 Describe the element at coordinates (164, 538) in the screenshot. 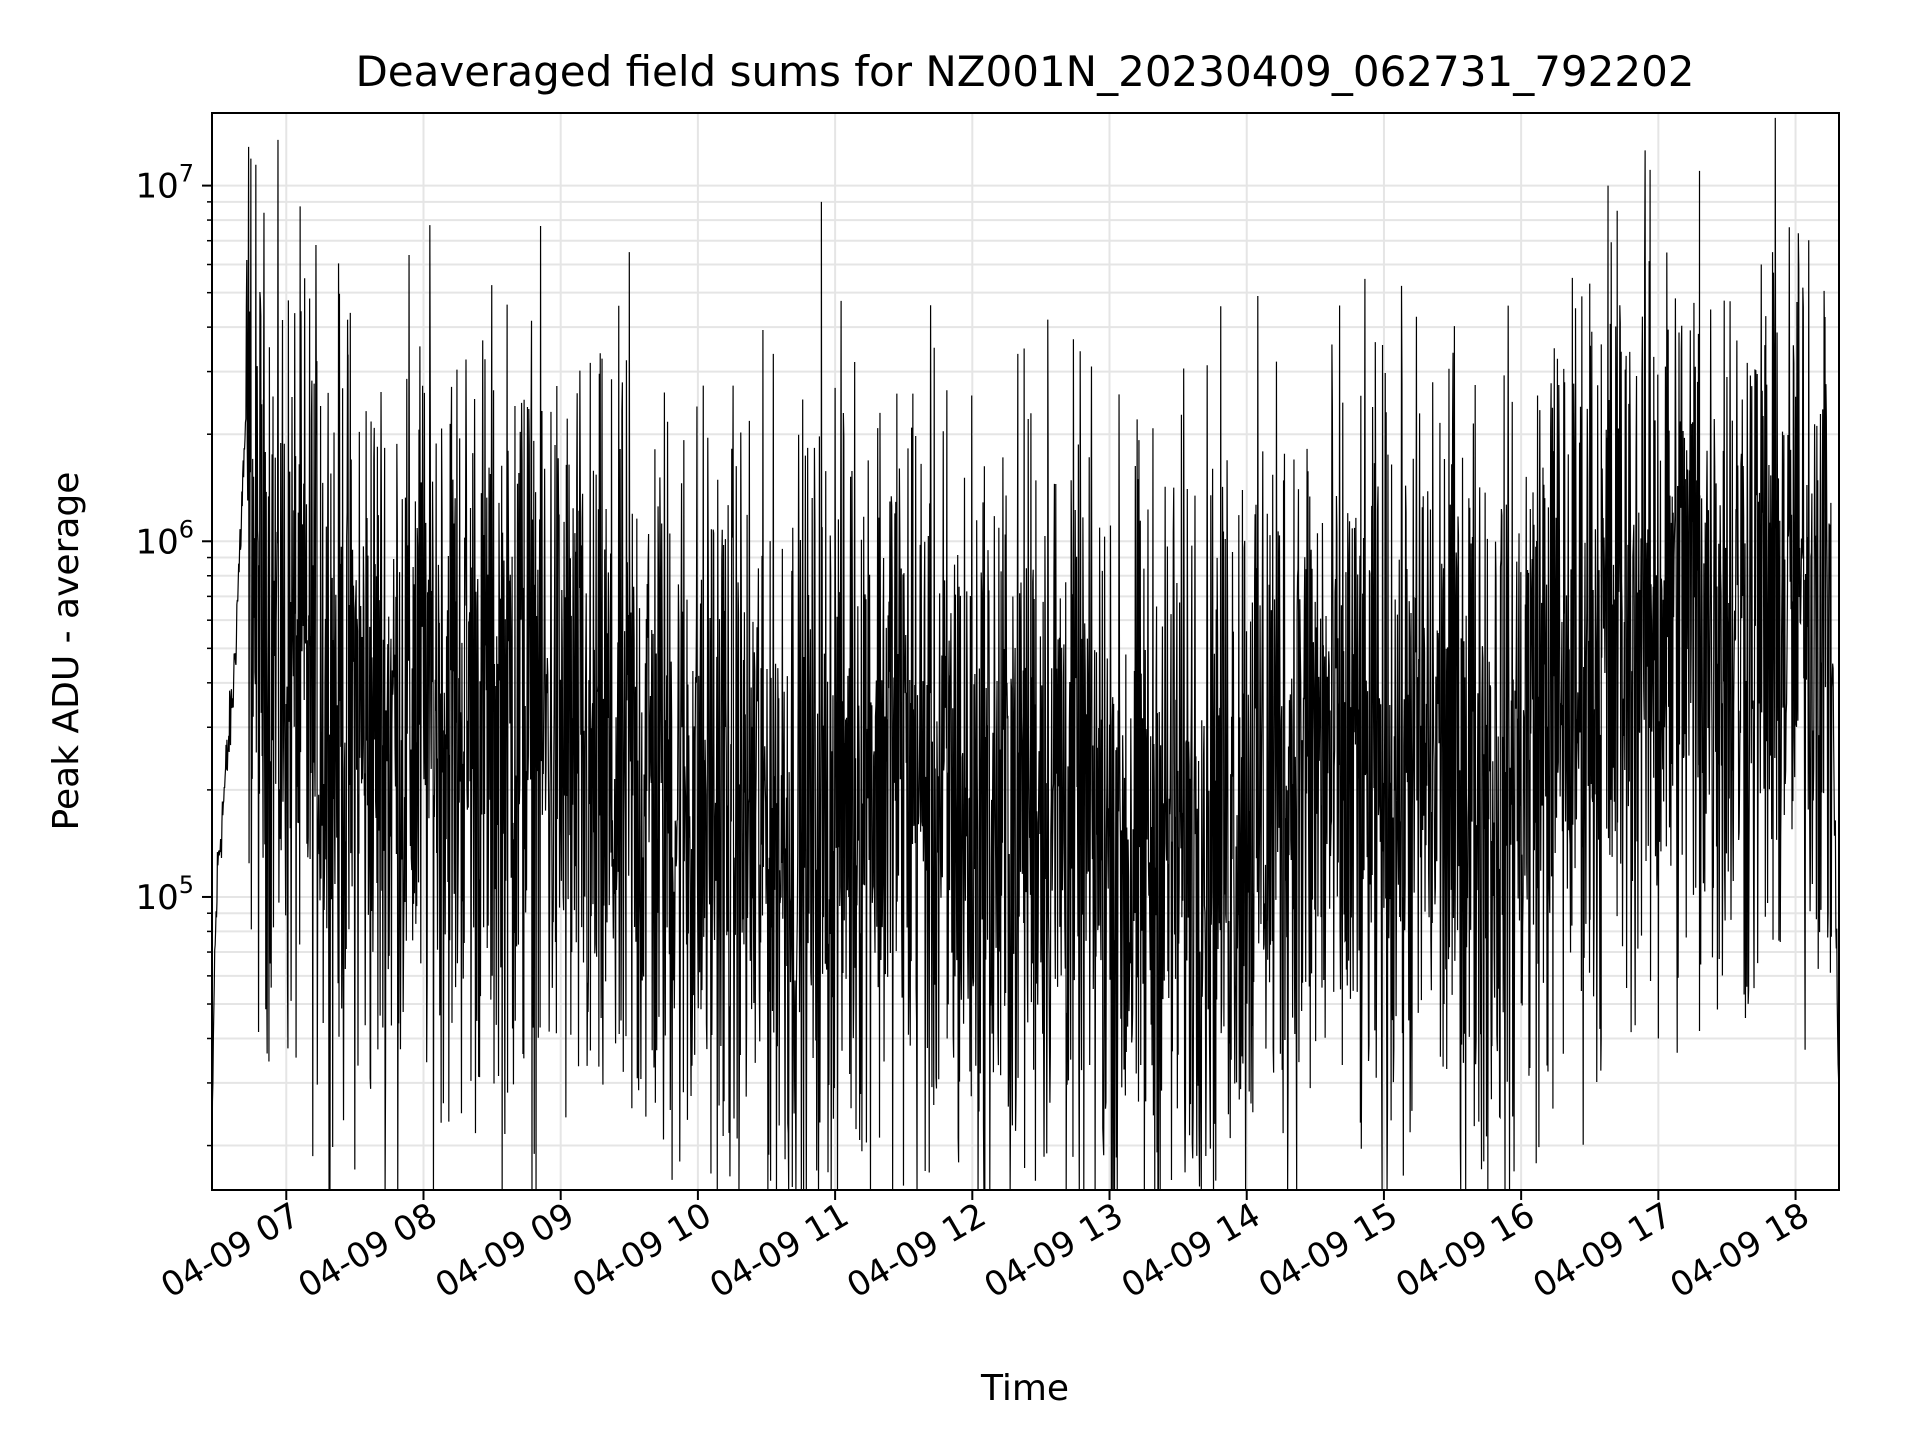

I see `y-tick-label: 10⁶` at that location.